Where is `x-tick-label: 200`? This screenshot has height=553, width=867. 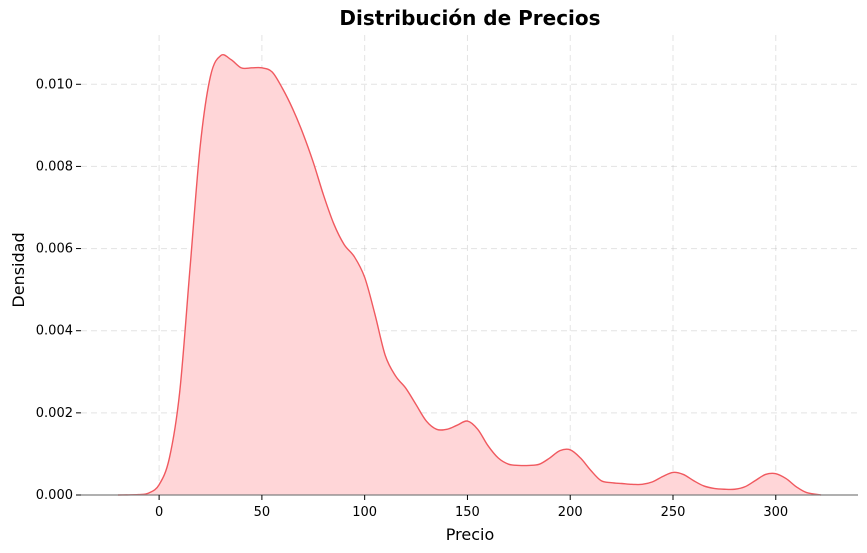 x-tick-label: 200 is located at coordinates (570, 512).